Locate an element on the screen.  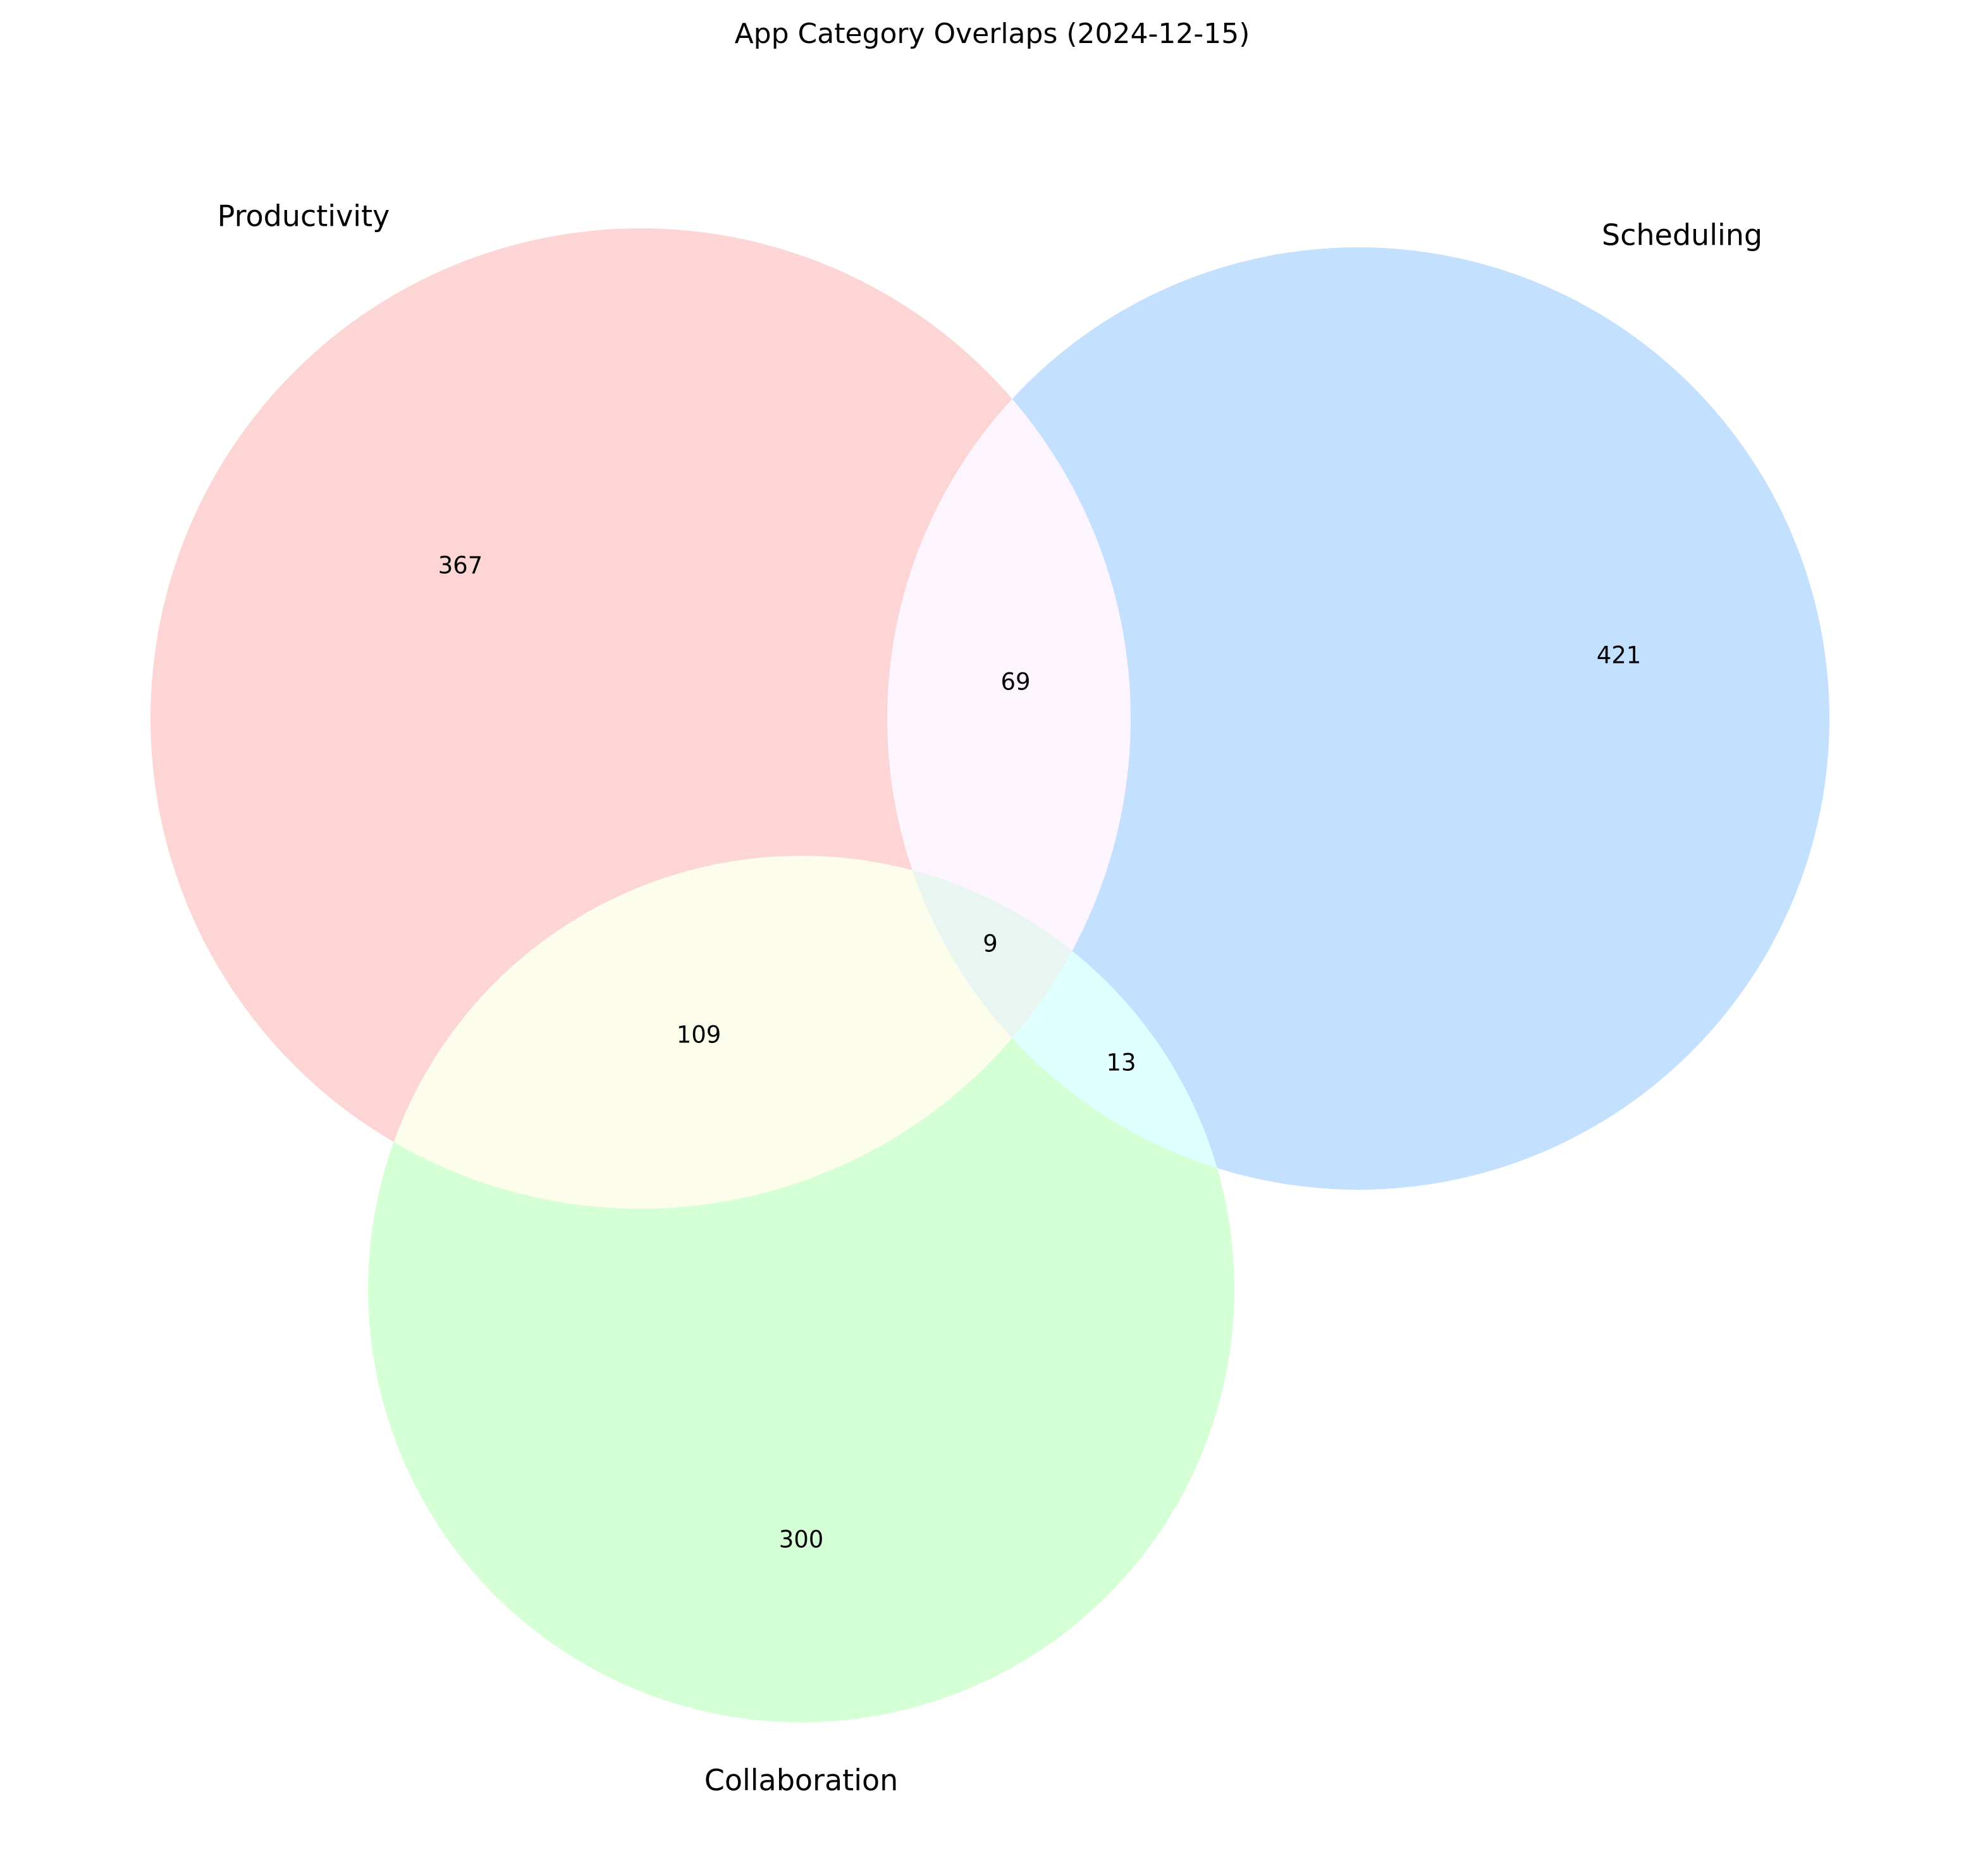
region-value-a: 367 is located at coordinates (461, 566).